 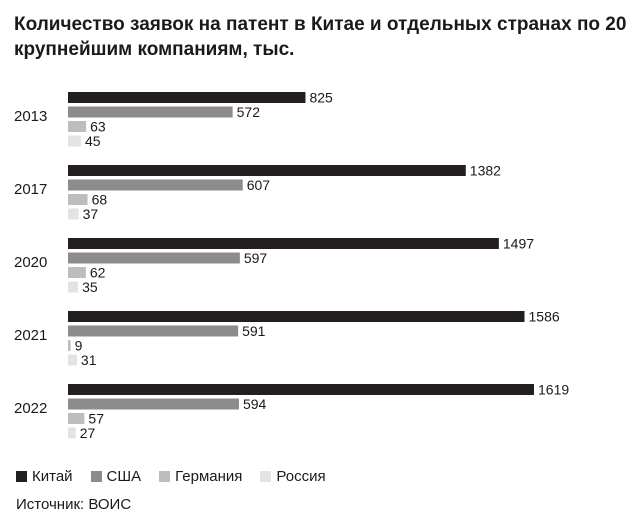 What do you see at coordinates (73, 214) in the screenshot?
I see `bar-russia-2017` at bounding box center [73, 214].